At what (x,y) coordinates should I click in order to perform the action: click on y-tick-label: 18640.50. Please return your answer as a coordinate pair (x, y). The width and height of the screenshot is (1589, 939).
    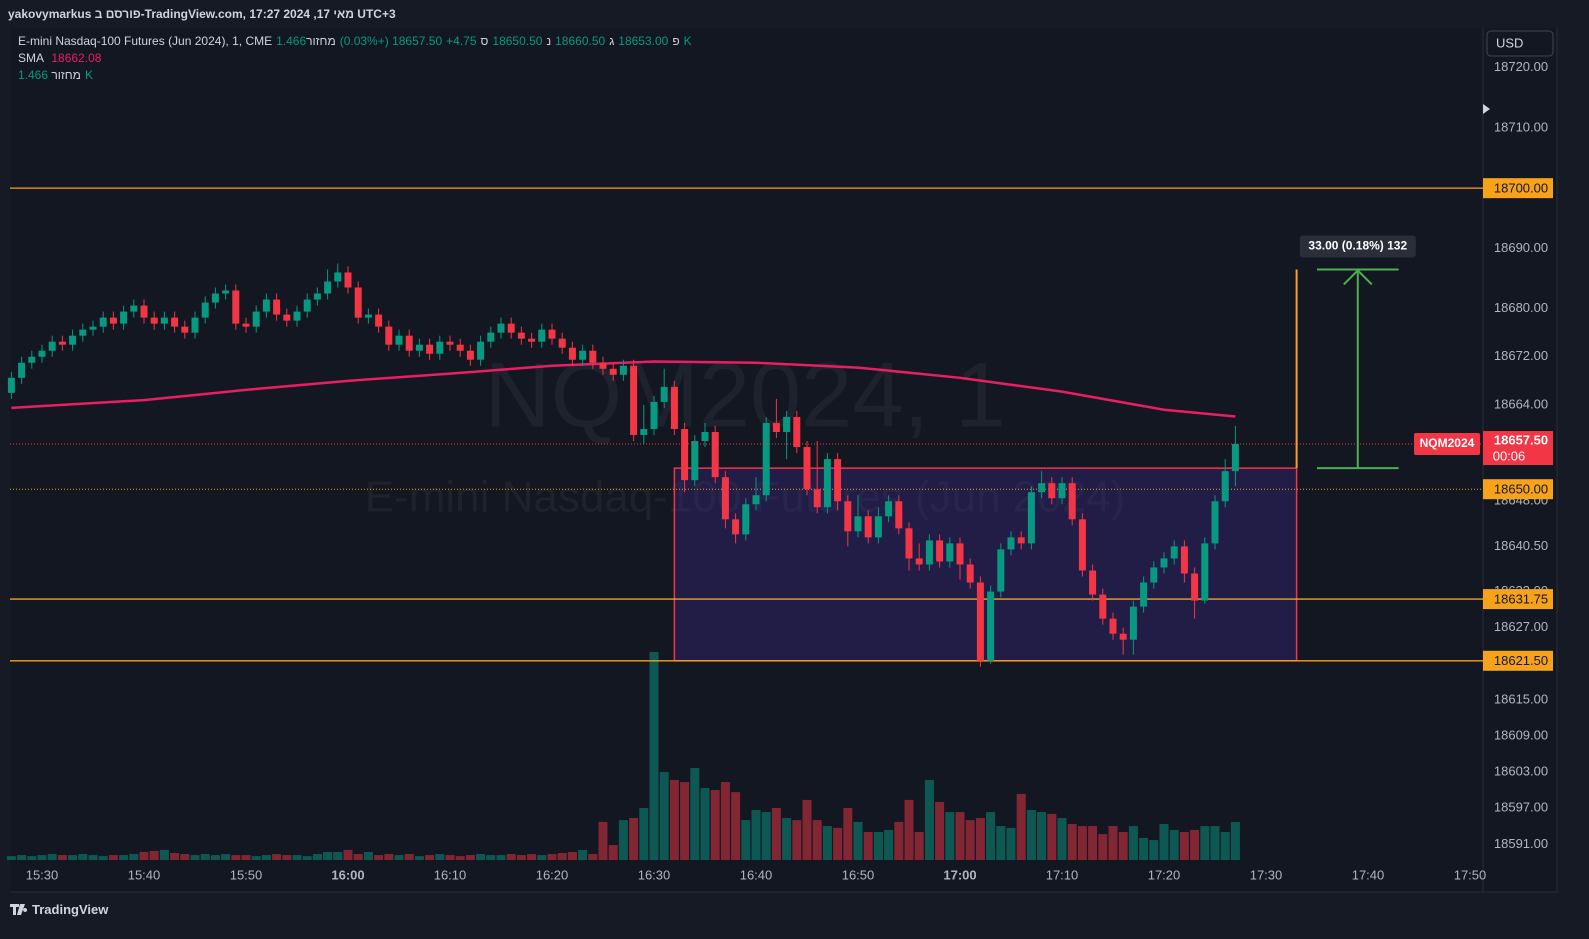
    Looking at the image, I should click on (1521, 545).